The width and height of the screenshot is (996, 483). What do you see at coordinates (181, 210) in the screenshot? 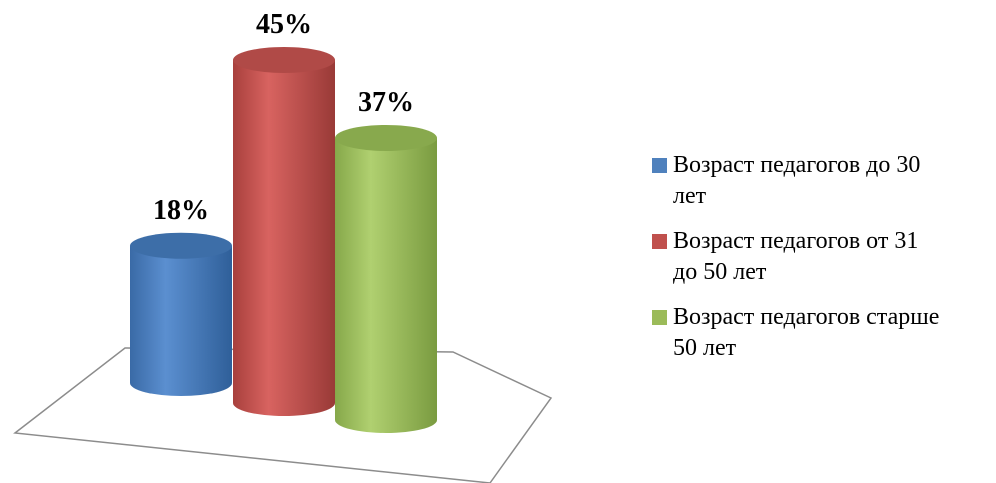
I see `value-label-1: 18%` at bounding box center [181, 210].